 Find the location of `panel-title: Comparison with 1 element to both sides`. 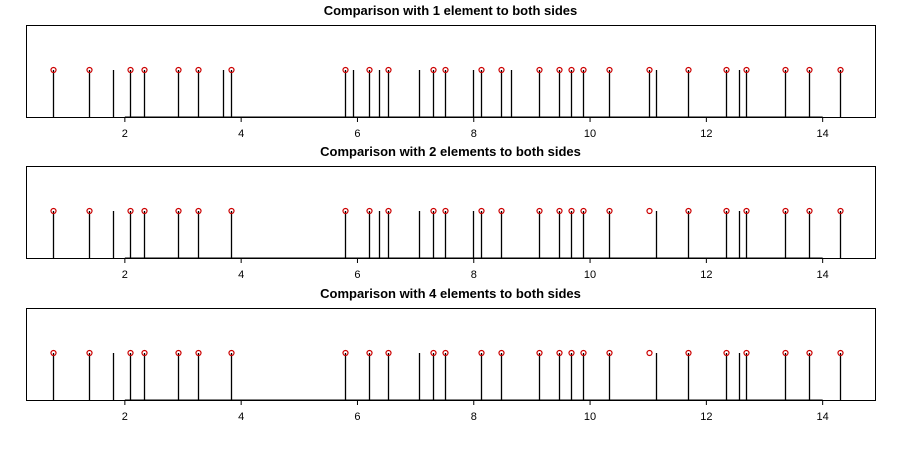

panel-title: Comparison with 1 element to both sides is located at coordinates (451, 10).